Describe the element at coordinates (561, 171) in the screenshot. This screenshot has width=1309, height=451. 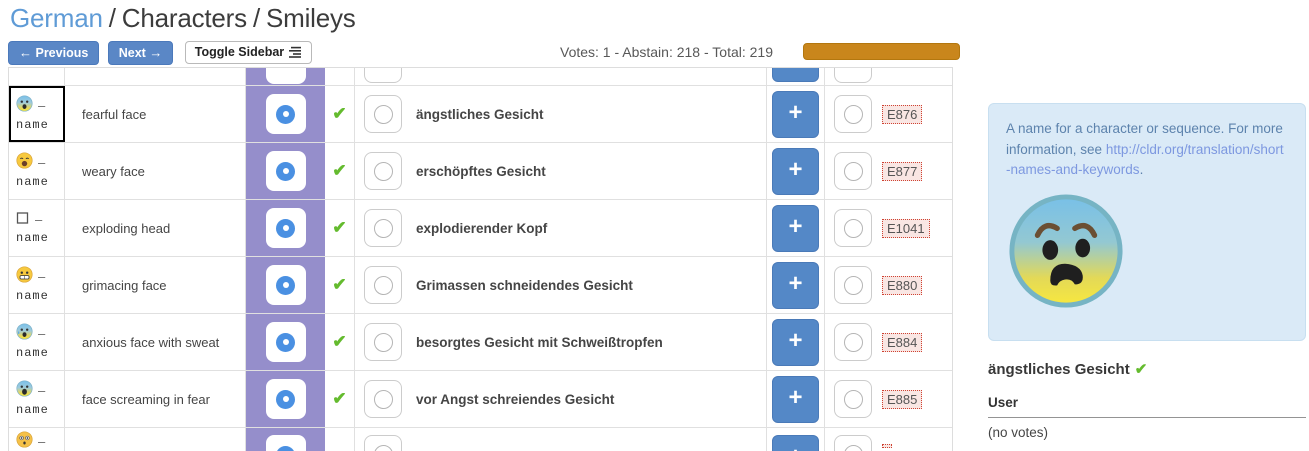
I see `winning-value-cell: erschöpftes Gesicht` at that location.